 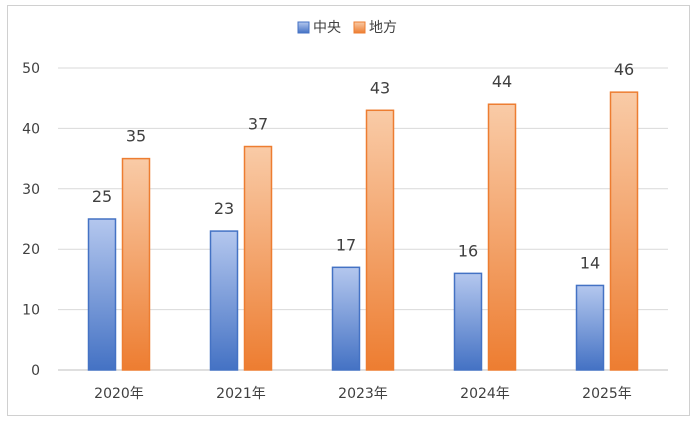 I want to click on y-tick-label: 30, so click(x=31, y=190).